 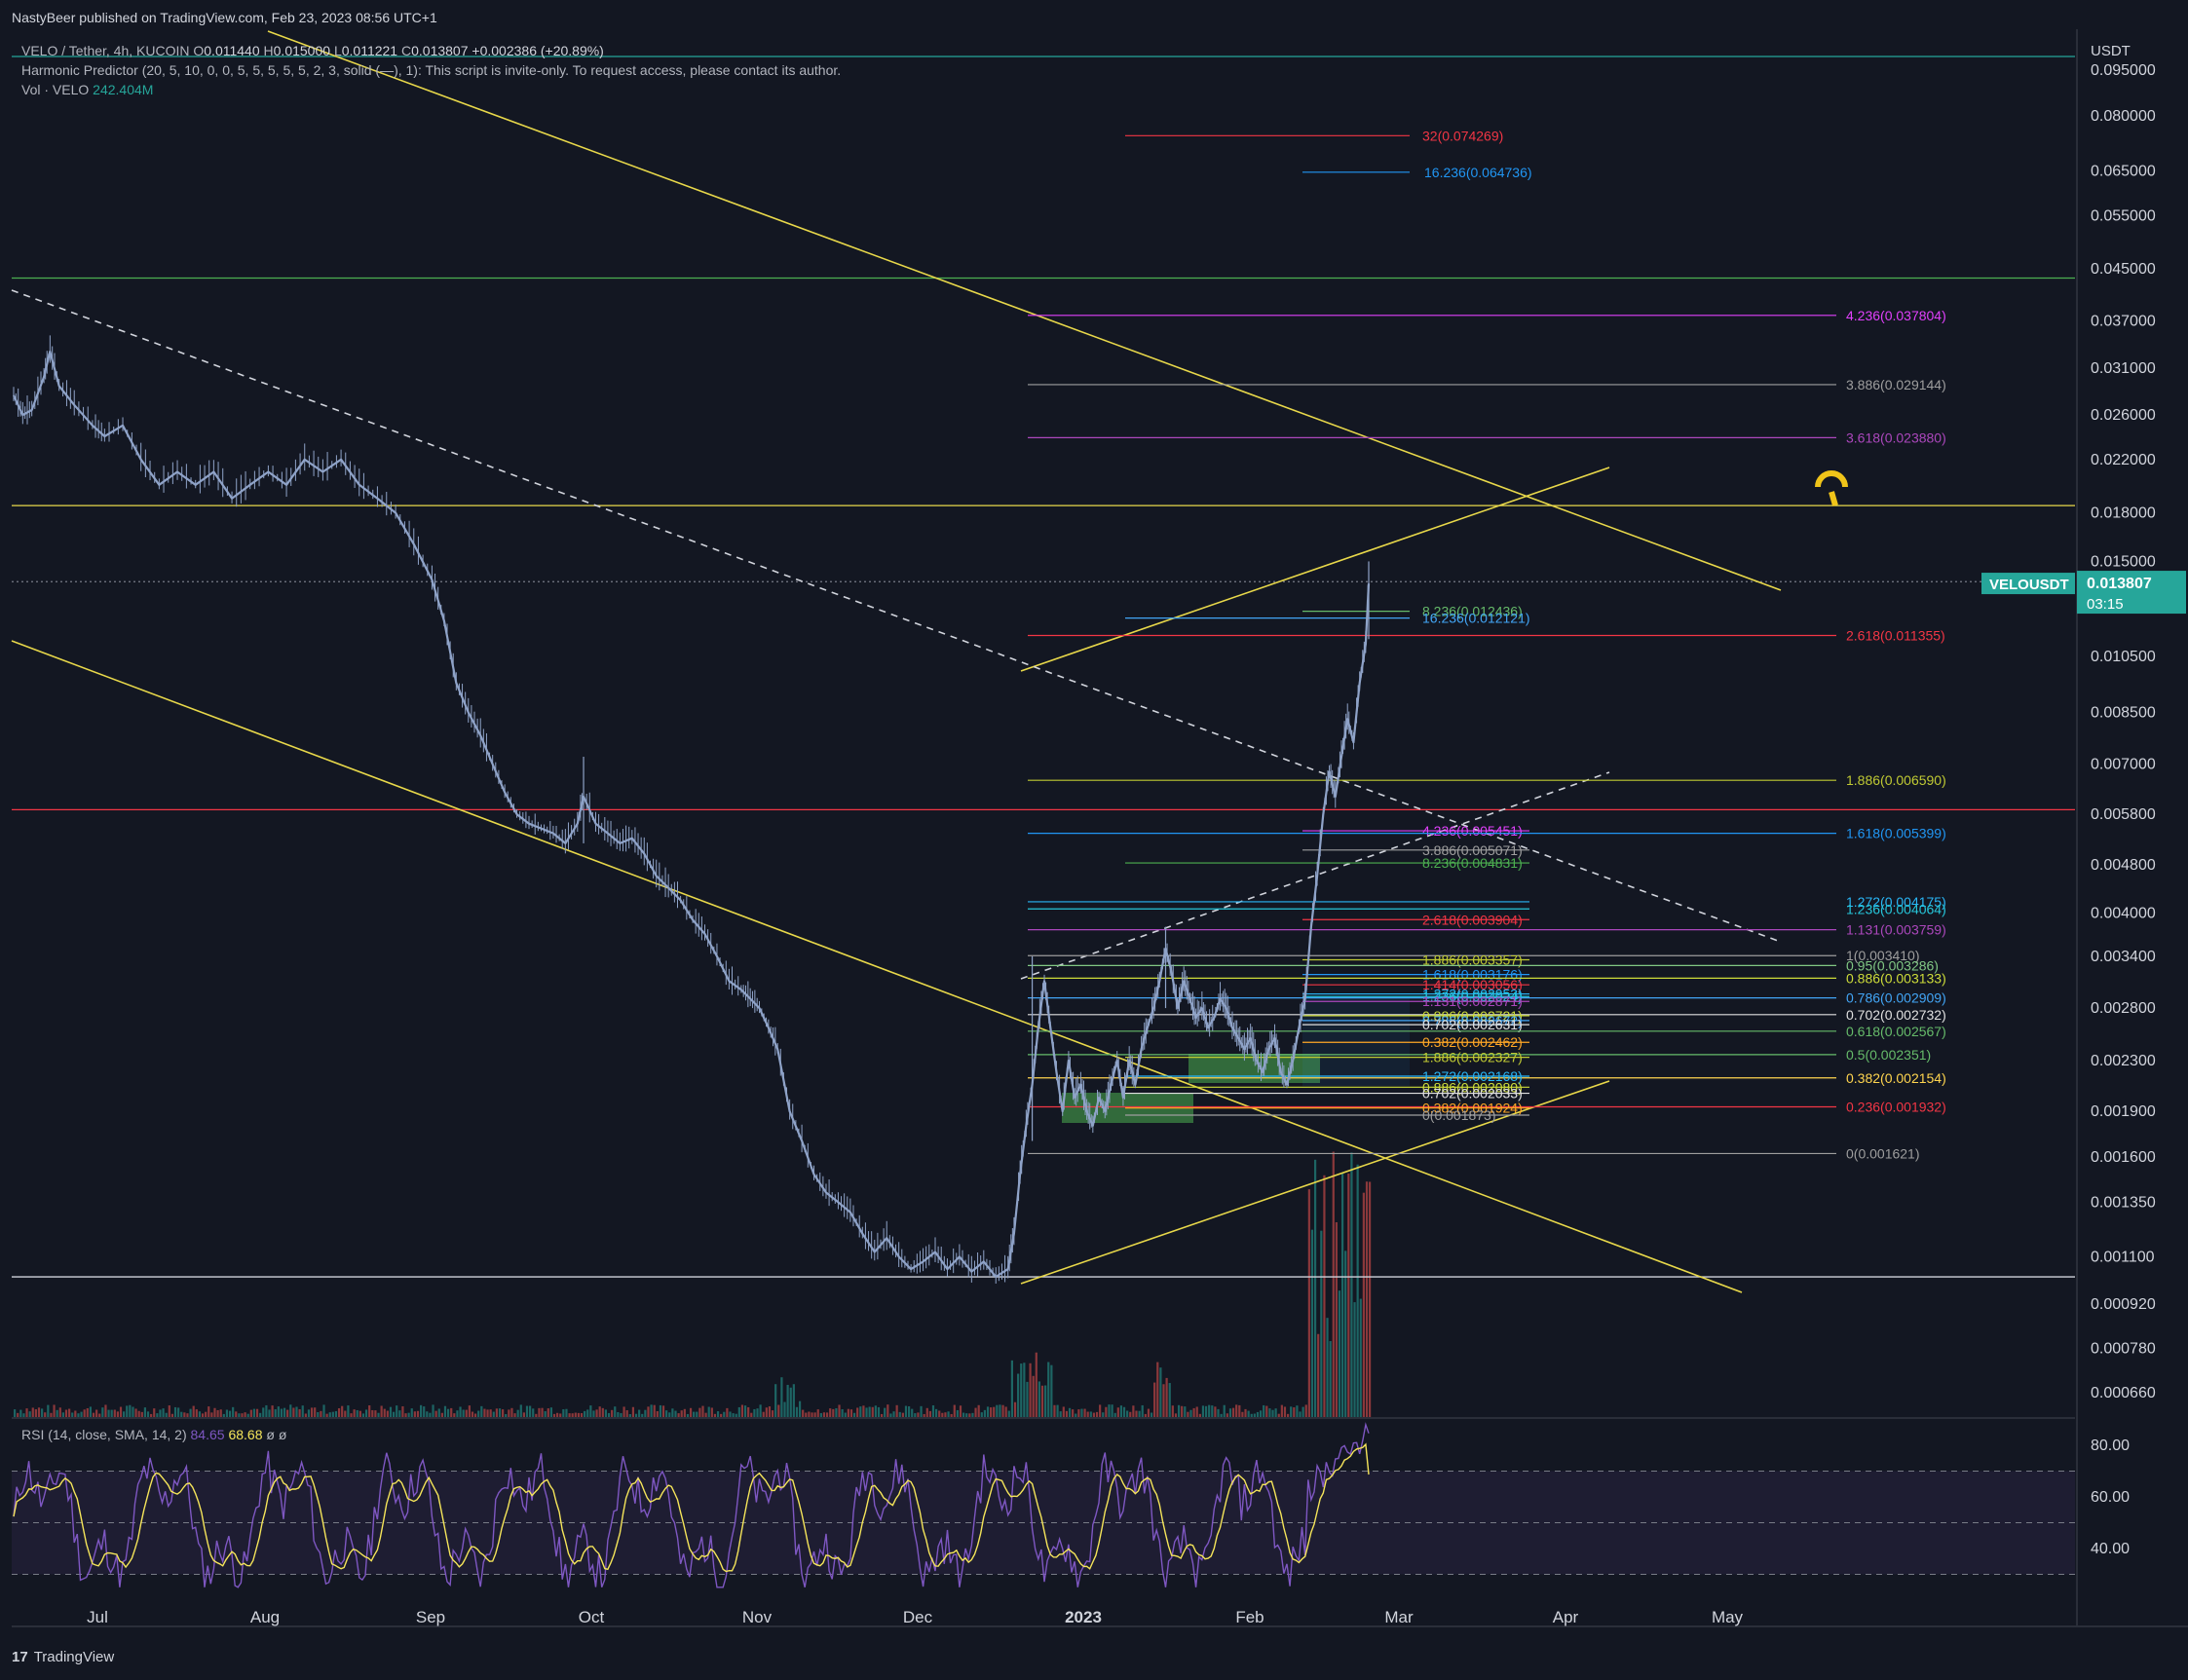 What do you see at coordinates (1896, 780) in the screenshot?
I see `fib-level-label: 1.886(0.006590)` at bounding box center [1896, 780].